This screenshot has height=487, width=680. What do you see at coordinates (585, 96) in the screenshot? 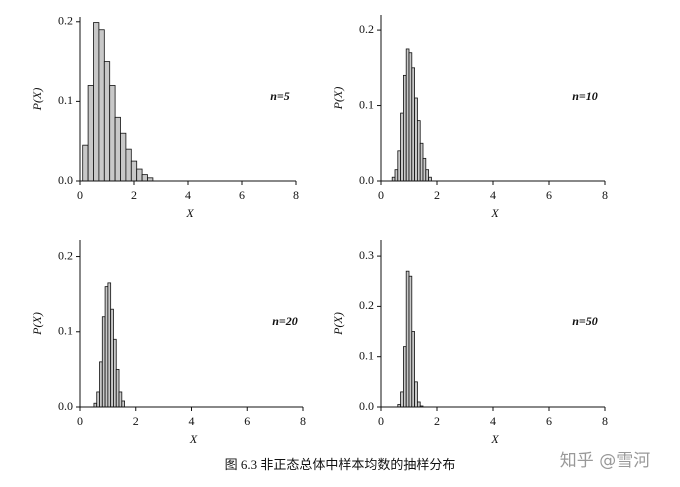
I see `annotation: n=10` at bounding box center [585, 96].